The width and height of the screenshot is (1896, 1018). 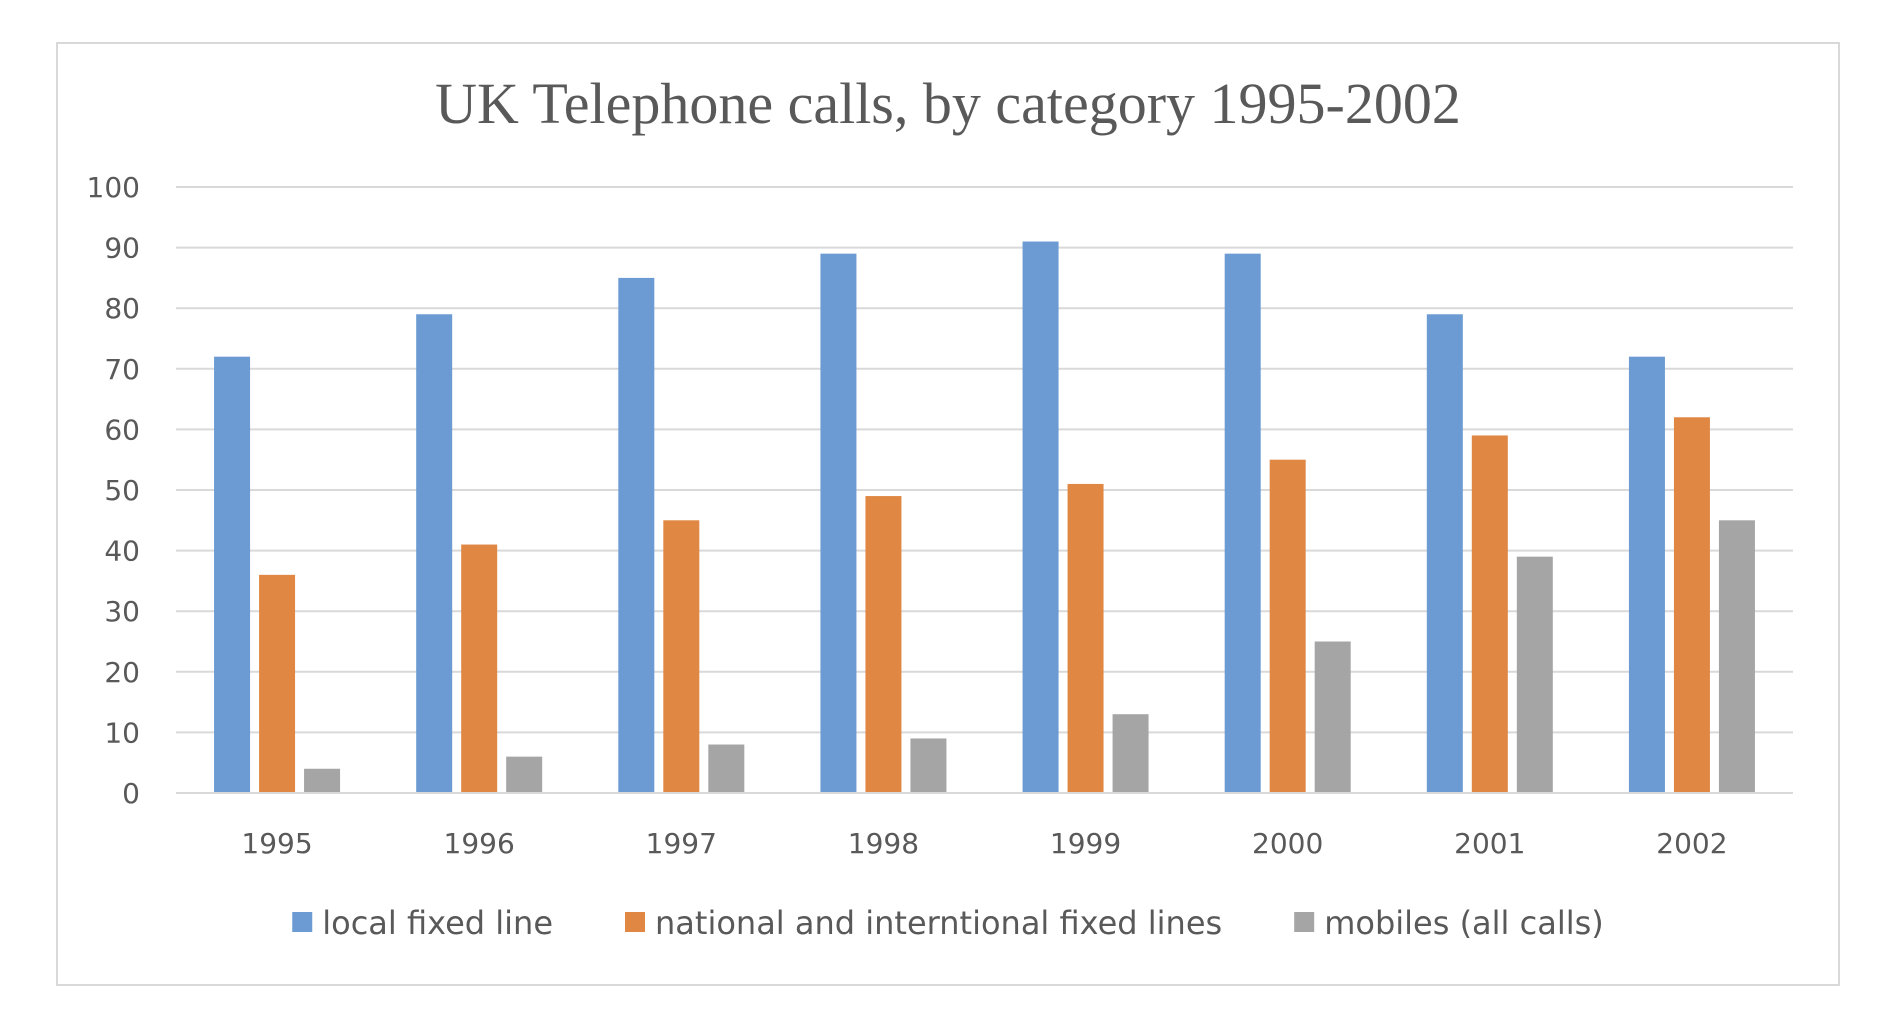 What do you see at coordinates (479, 843) in the screenshot?
I see `x-tick-label: 1996` at bounding box center [479, 843].